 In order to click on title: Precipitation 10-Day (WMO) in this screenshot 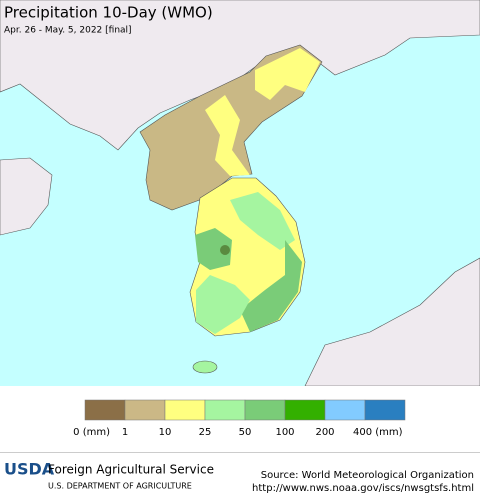, I will do `click(108, 13)`.